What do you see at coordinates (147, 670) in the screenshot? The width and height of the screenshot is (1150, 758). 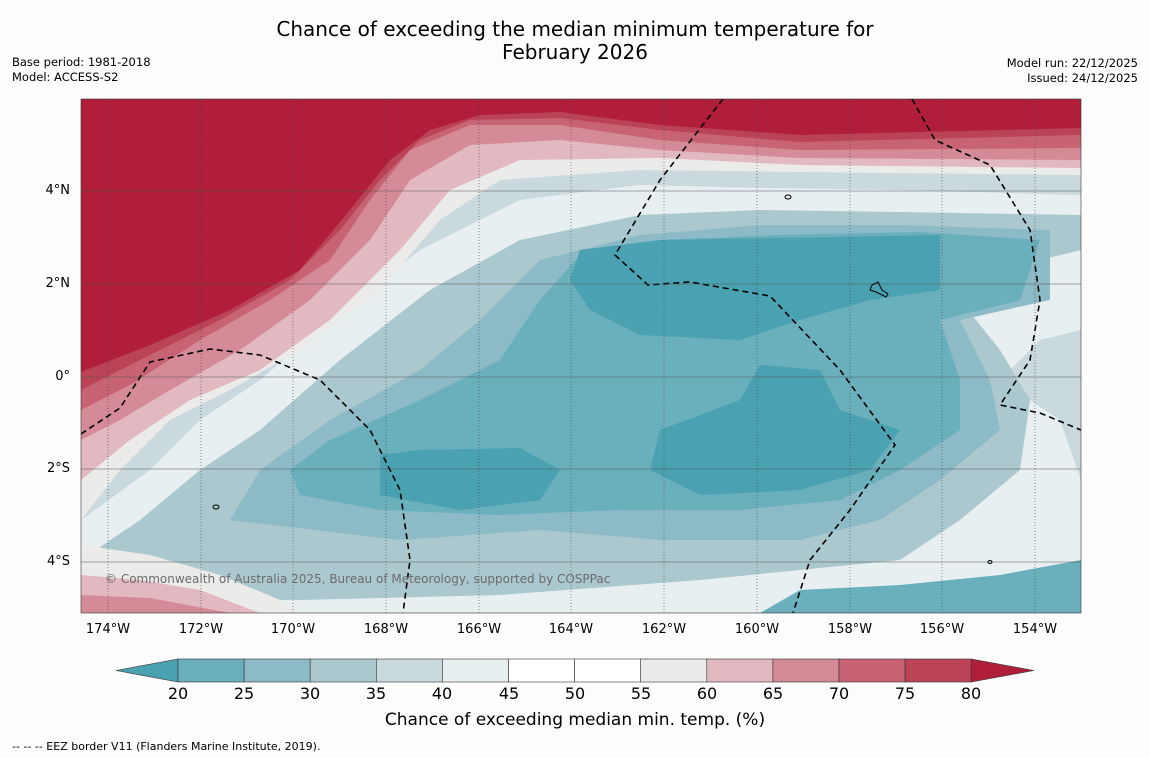 I see `colorbar-extend-low` at bounding box center [147, 670].